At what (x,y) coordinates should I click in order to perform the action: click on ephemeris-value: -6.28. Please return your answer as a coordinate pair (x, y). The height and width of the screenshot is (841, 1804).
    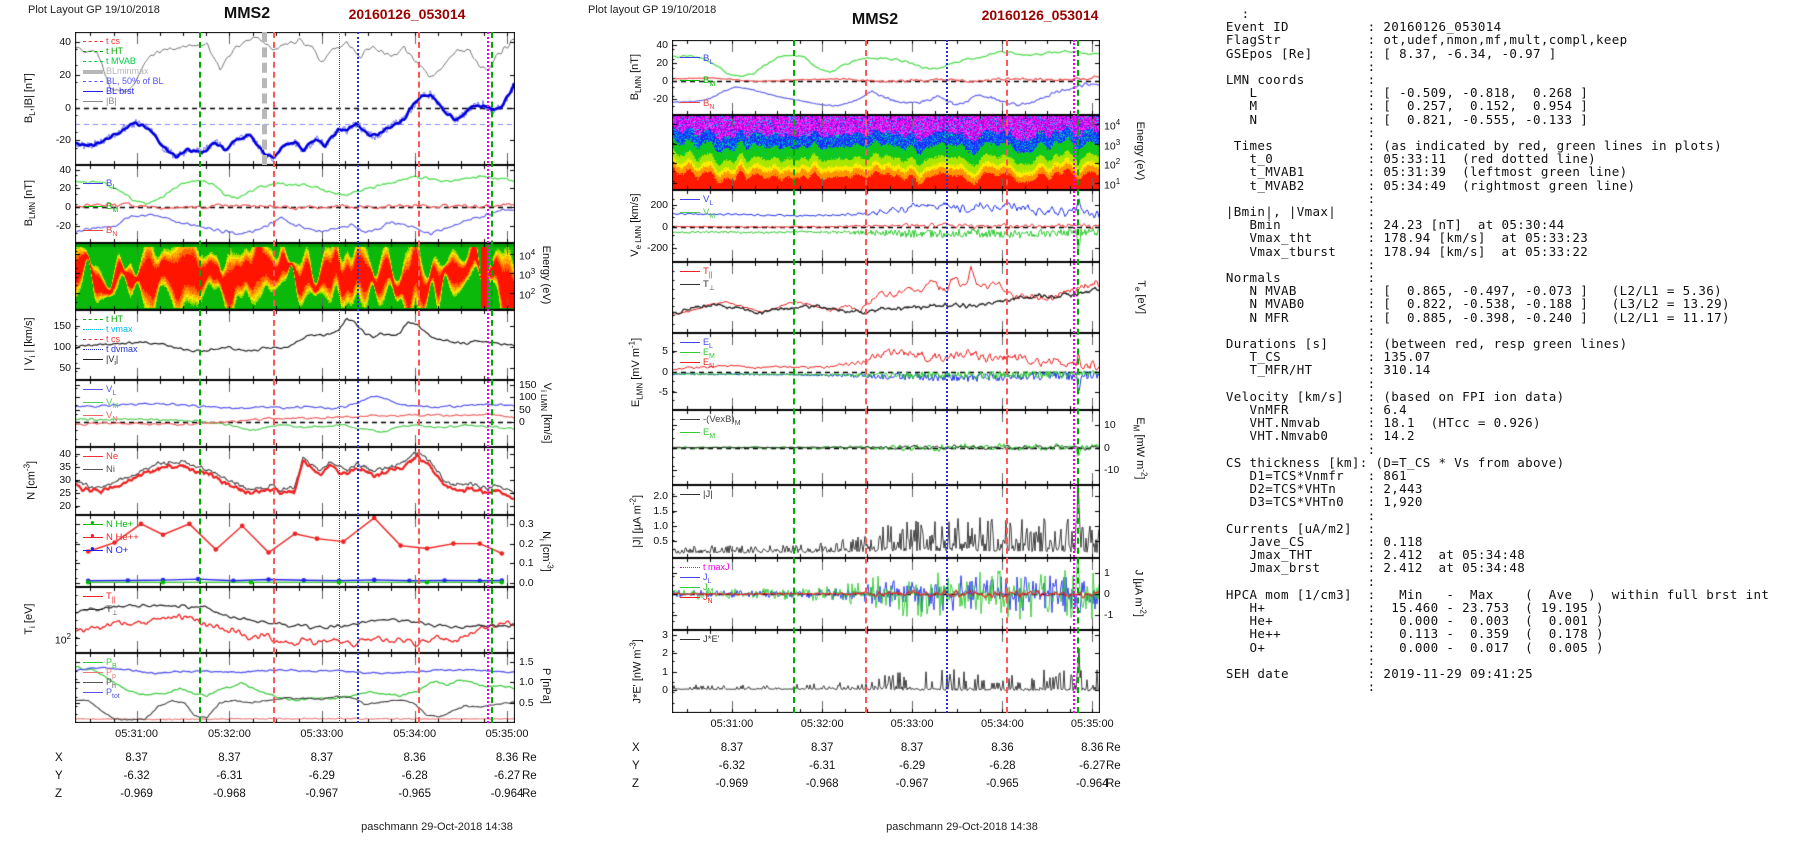
    Looking at the image, I should click on (414, 776).